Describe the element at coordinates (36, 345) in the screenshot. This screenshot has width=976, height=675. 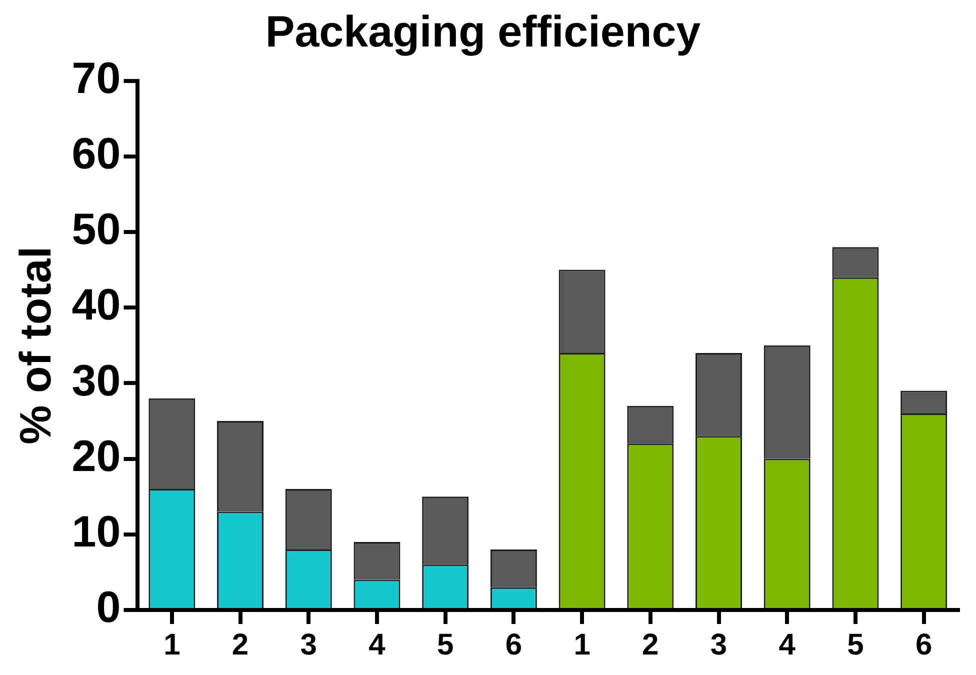
I see `y-axis-title: % of total` at that location.